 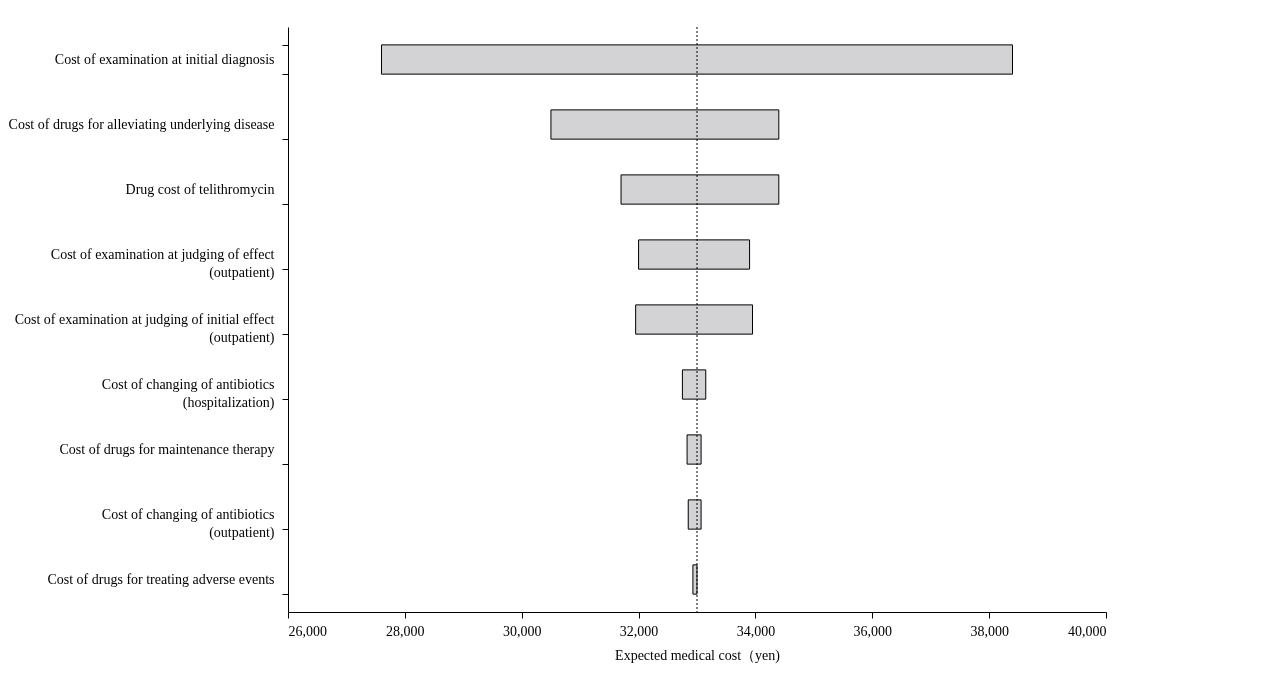 What do you see at coordinates (1087, 631) in the screenshot?
I see `x-tick-label: 40,000` at bounding box center [1087, 631].